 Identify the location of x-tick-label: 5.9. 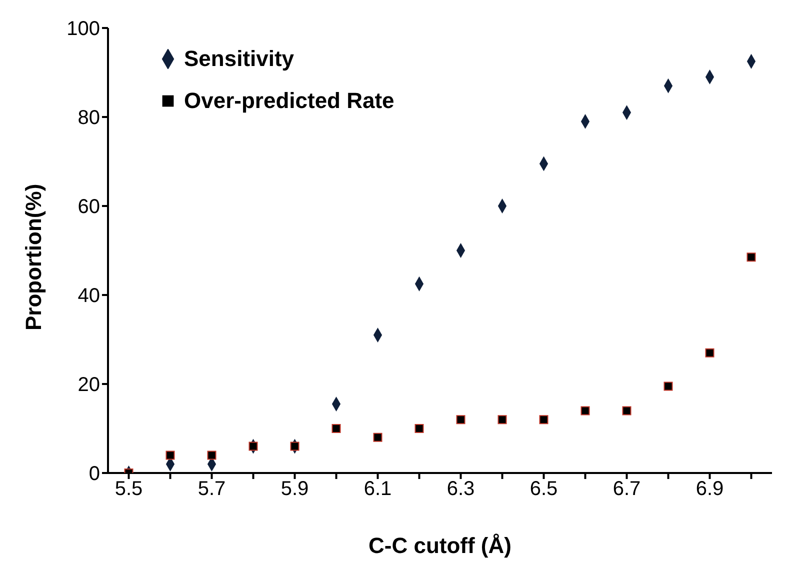
(294, 489).